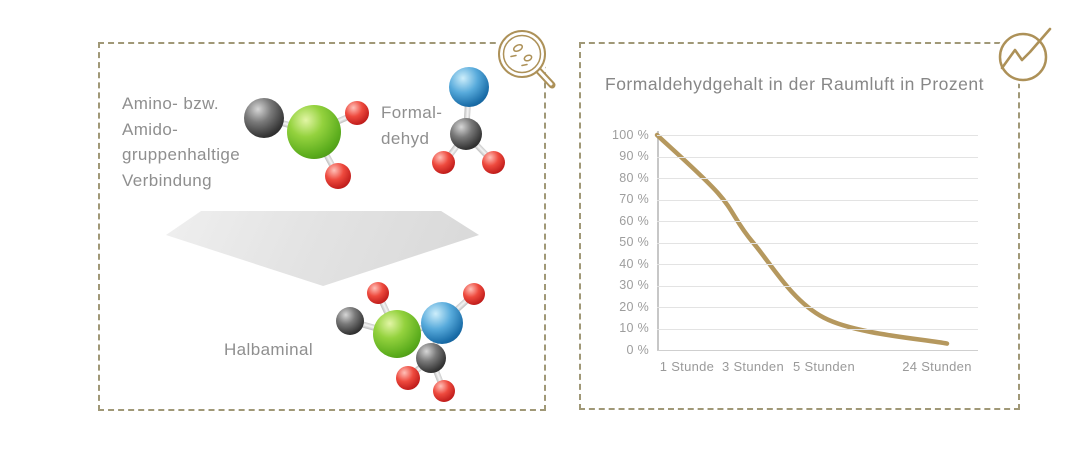 Image resolution: width=1080 pixels, height=462 pixels. What do you see at coordinates (634, 177) in the screenshot?
I see `y-tick-label: 80 %` at bounding box center [634, 177].